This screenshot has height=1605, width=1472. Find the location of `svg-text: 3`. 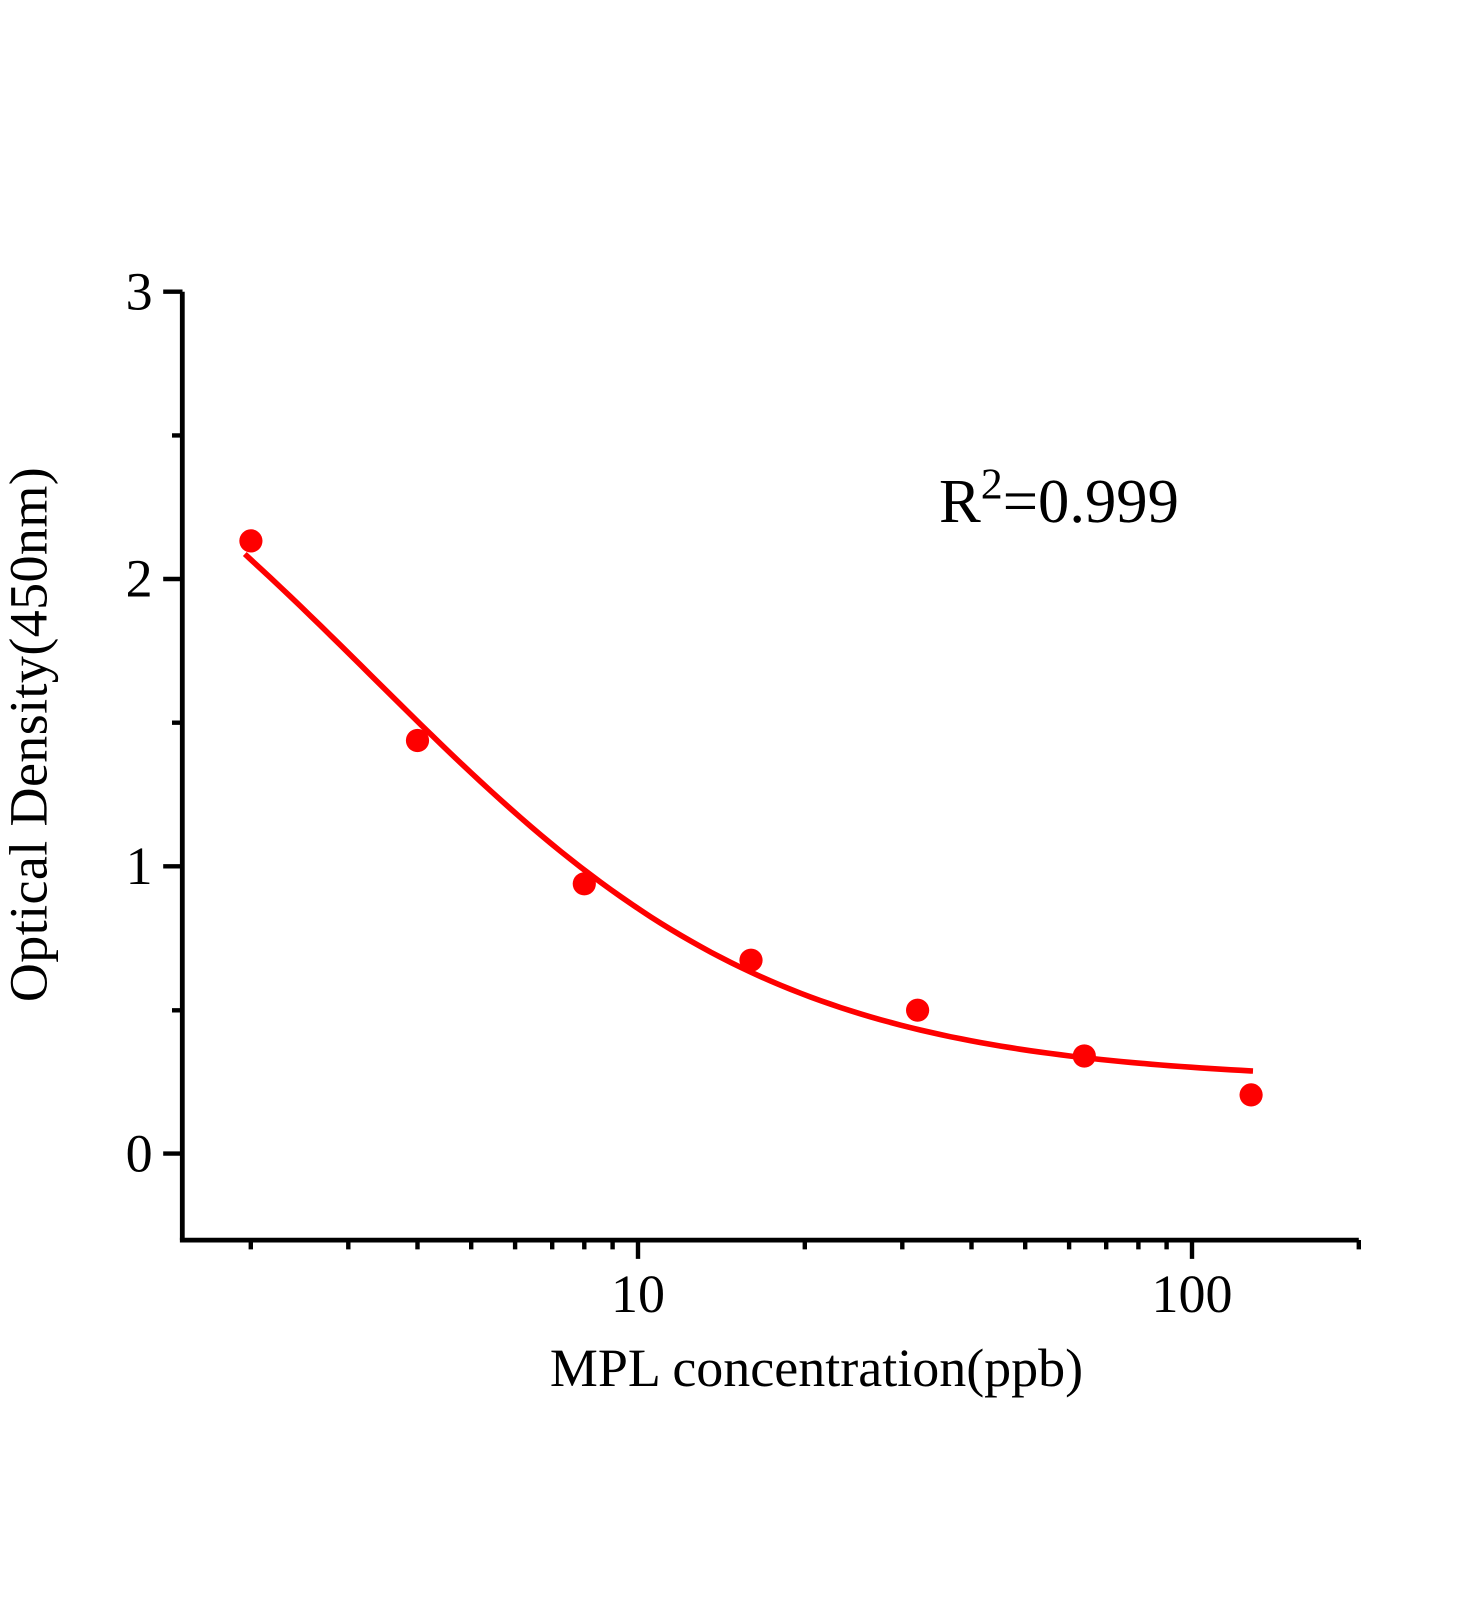

svg-text: 3 is located at coordinates (139, 291).